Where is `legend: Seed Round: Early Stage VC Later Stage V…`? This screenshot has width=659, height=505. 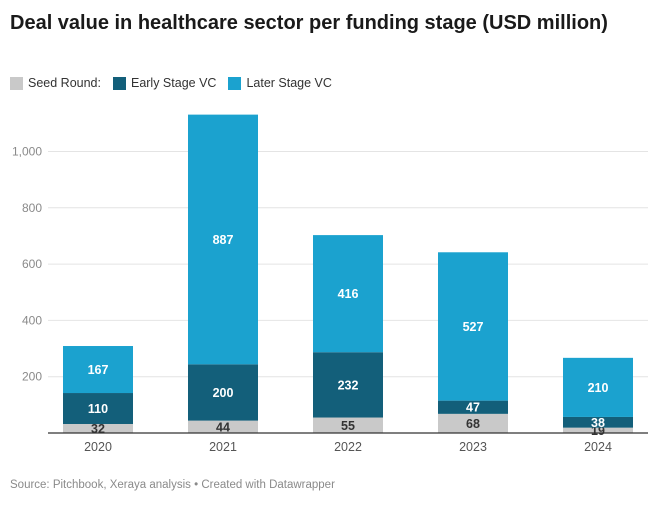 legend: Seed Round: Early Stage VC Later Stage V… is located at coordinates (177, 83).